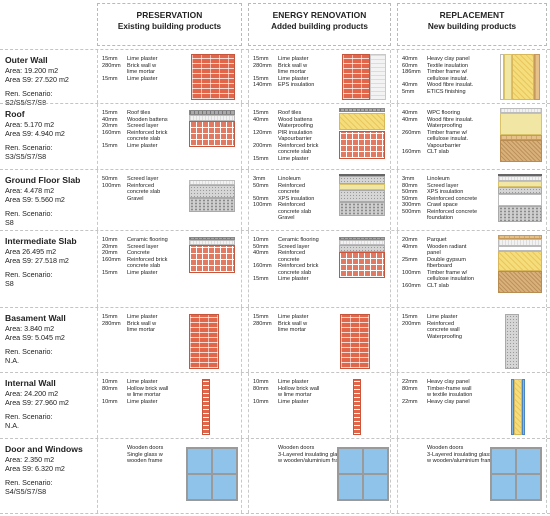 The width and height of the screenshot is (550, 516). Describe the element at coordinates (298, 205) in the screenshot. I see `layer-item: 100mm Reinforced` at that location.